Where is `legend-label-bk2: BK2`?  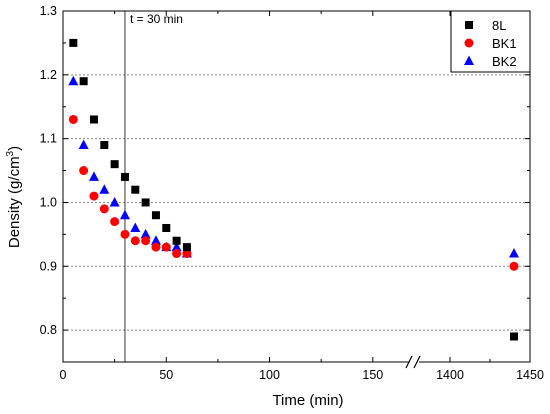 legend-label-bk2: BK2 is located at coordinates (504, 61).